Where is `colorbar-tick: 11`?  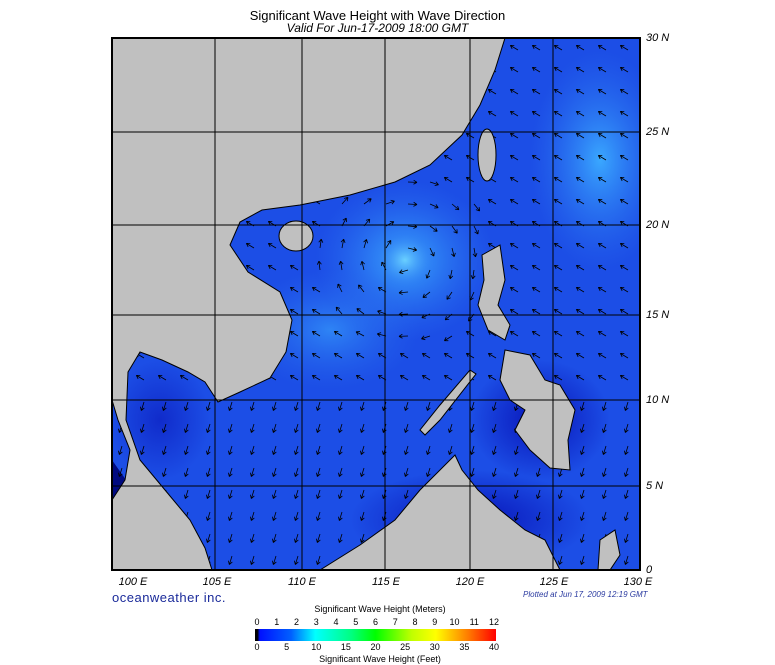 colorbar-tick: 11 is located at coordinates (474, 622).